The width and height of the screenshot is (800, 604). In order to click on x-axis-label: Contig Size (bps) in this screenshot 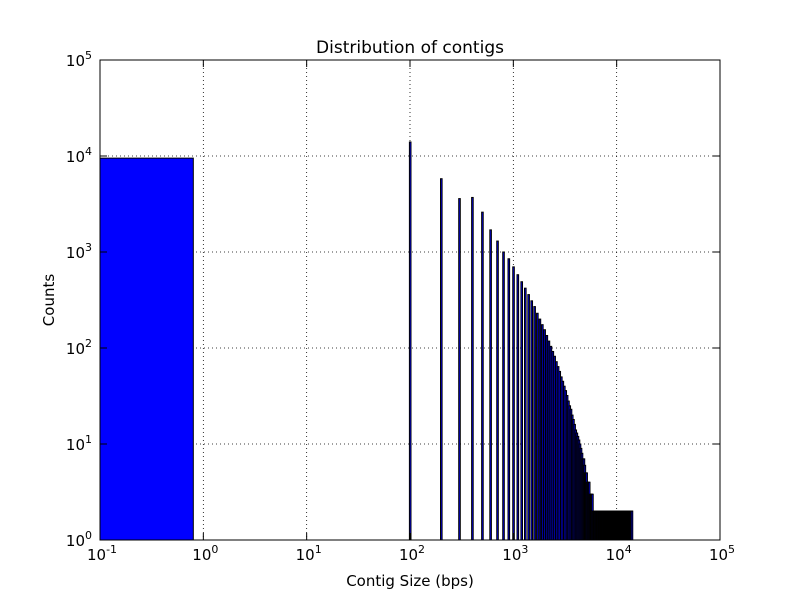, I will do `click(410, 581)`.